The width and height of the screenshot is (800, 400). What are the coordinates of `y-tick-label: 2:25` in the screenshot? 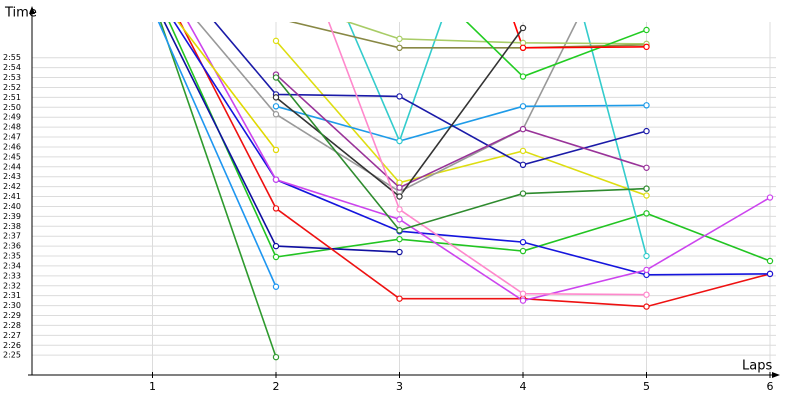 It's located at (12, 355).